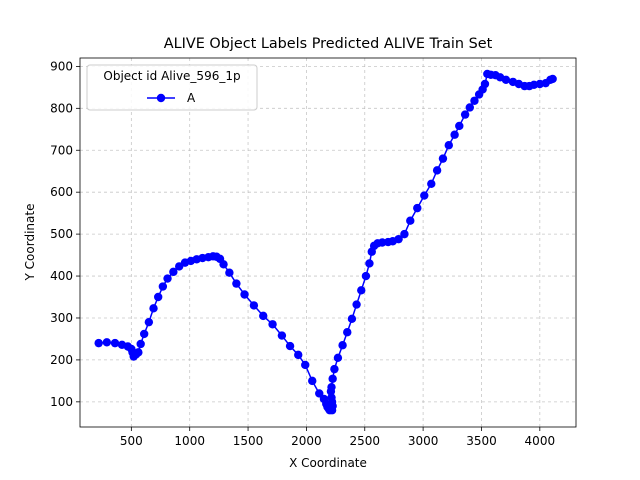 The width and height of the screenshot is (640, 480). I want to click on x-tick-label: 2000, so click(306, 441).